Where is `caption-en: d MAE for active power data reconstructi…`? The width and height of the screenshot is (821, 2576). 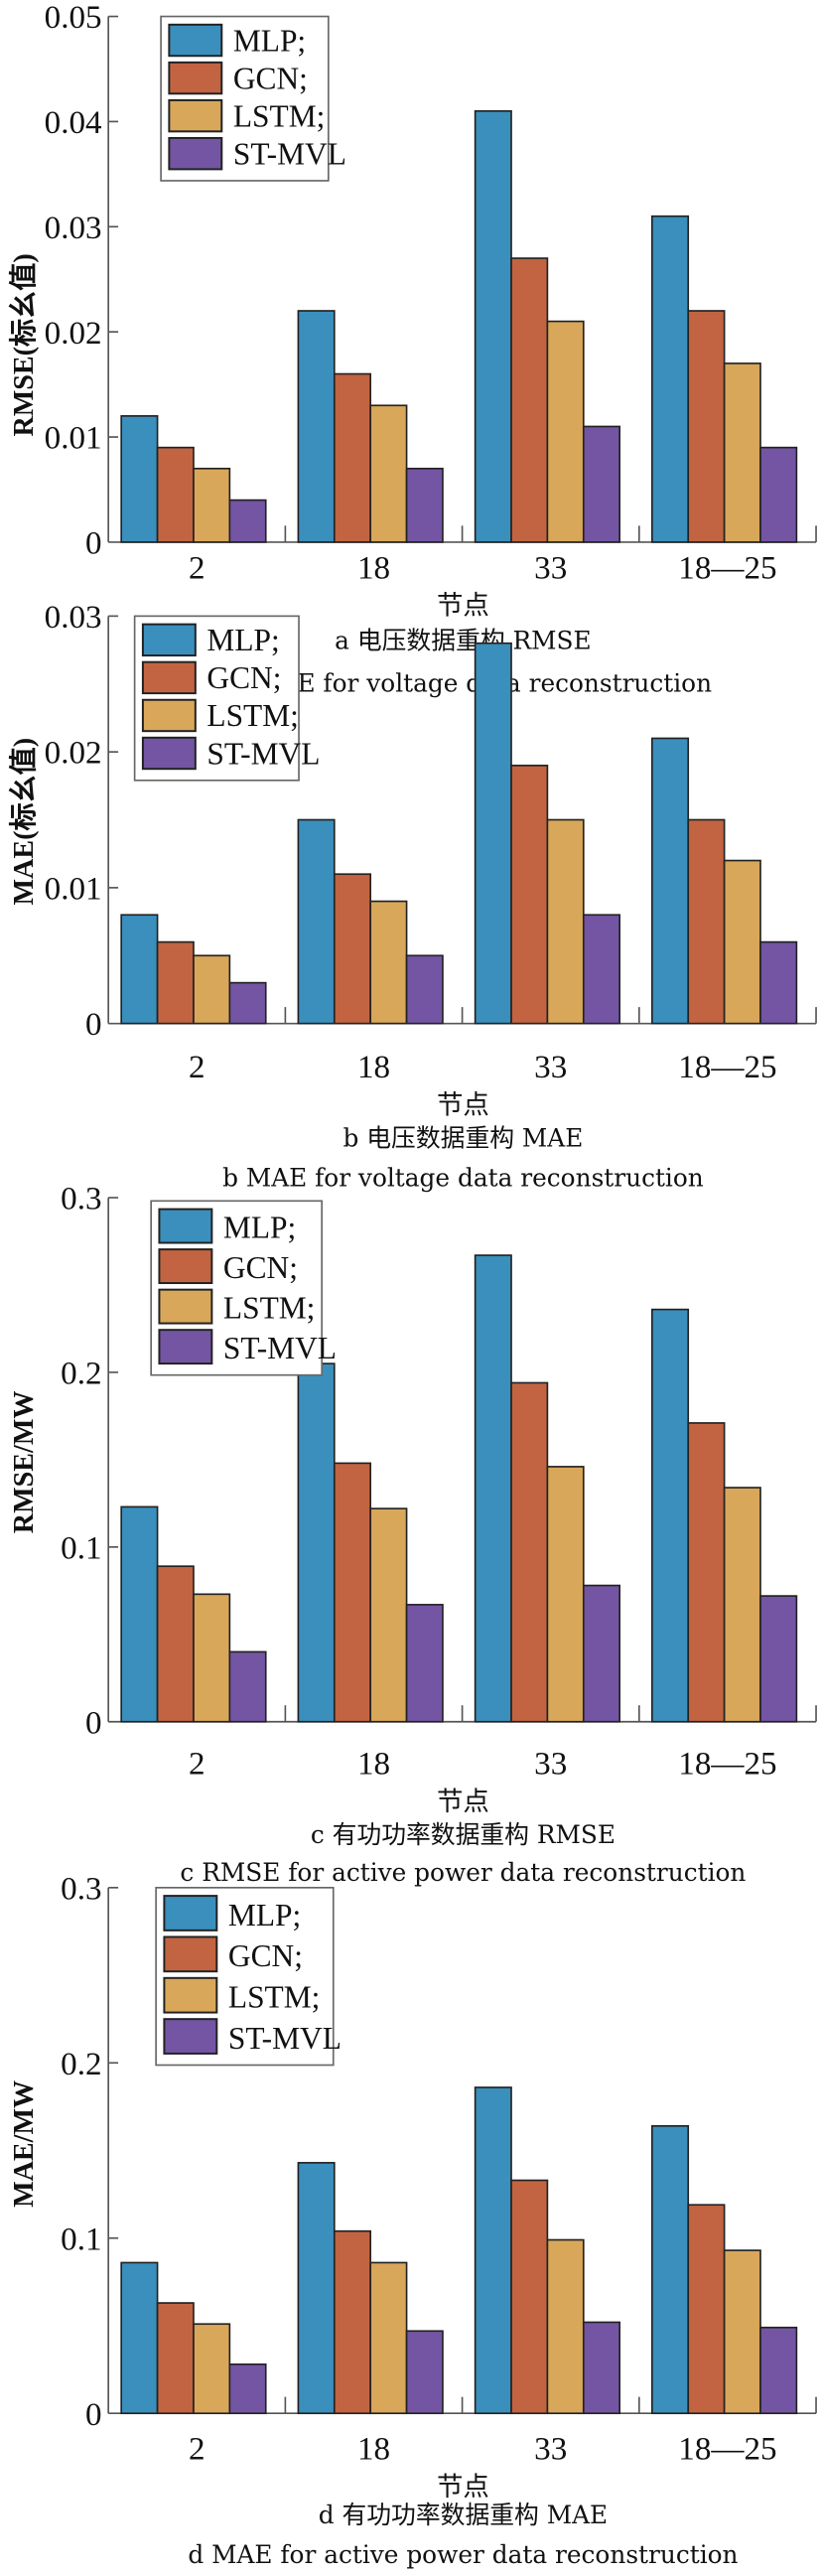 caption-en: d MAE for active power data reconstructi… is located at coordinates (463, 2554).